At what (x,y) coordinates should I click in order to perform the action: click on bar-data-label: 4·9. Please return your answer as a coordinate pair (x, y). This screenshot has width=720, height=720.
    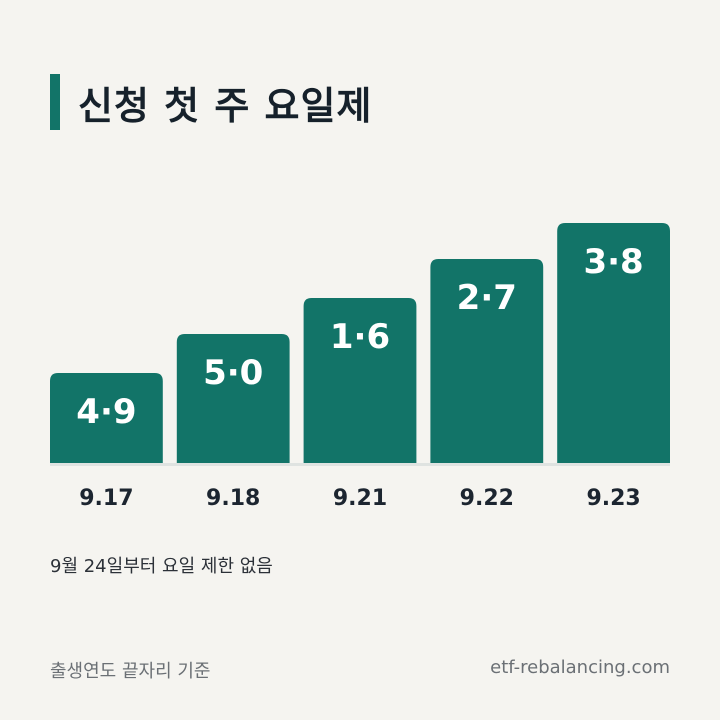
    Looking at the image, I should click on (106, 412).